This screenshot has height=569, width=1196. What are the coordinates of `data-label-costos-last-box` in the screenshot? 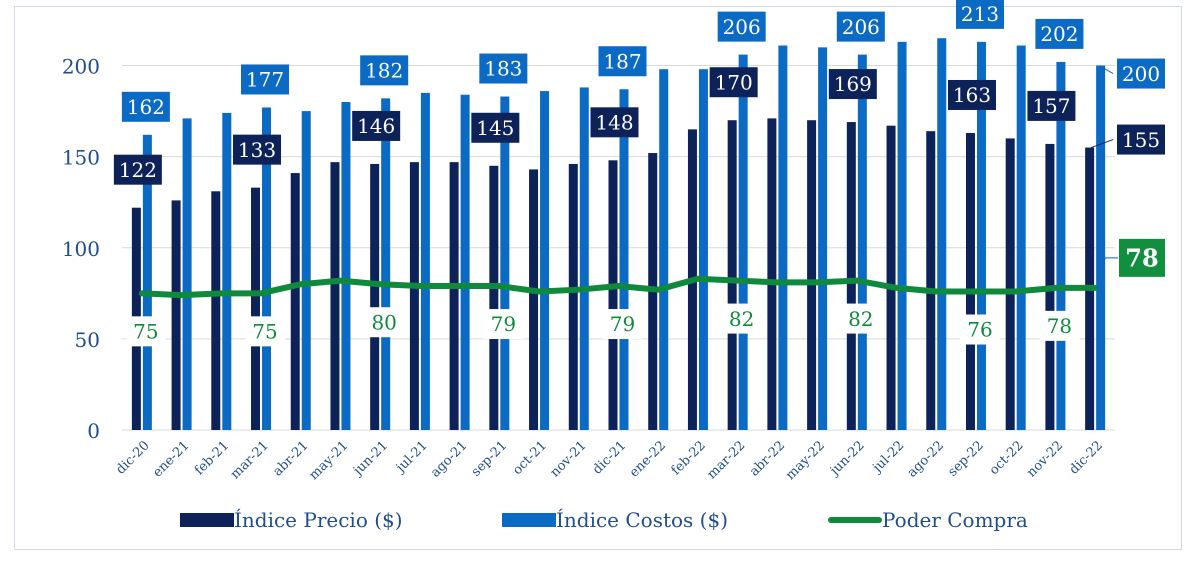 It's located at (1141, 73).